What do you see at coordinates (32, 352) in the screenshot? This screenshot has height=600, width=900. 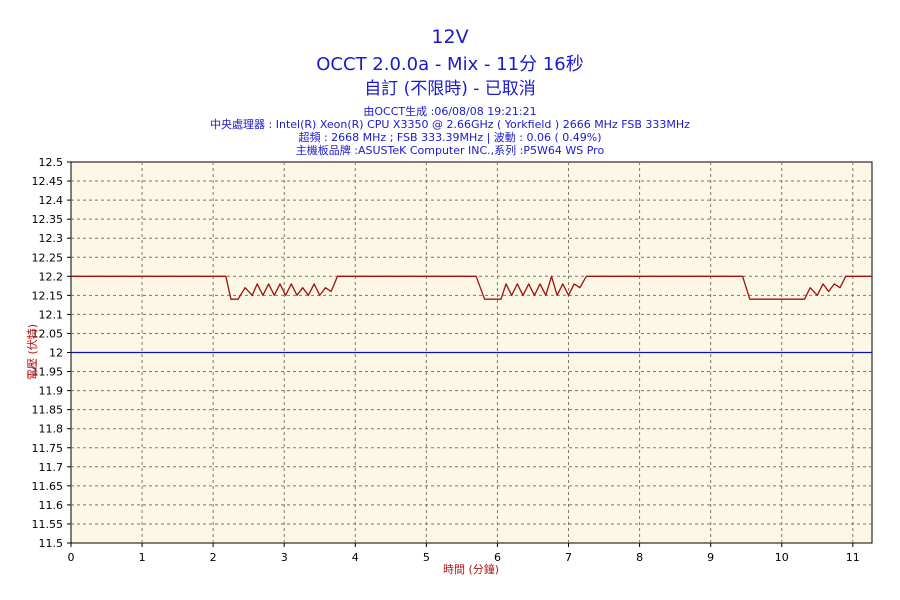 I see `y-axis-title: 電壓 (伏特)` at bounding box center [32, 352].